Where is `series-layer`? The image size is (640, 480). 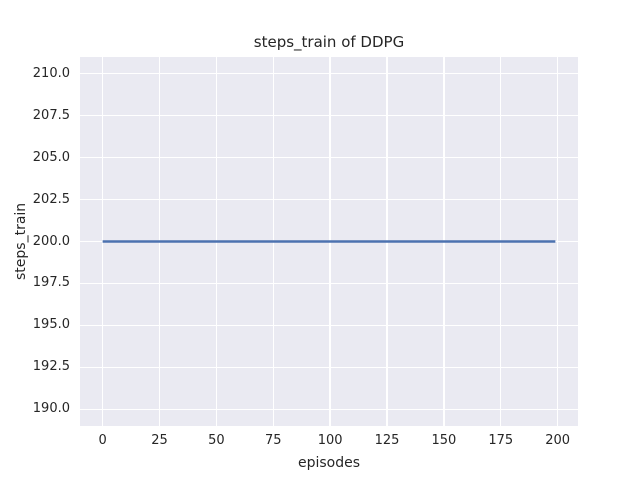
series-layer is located at coordinates (329, 241).